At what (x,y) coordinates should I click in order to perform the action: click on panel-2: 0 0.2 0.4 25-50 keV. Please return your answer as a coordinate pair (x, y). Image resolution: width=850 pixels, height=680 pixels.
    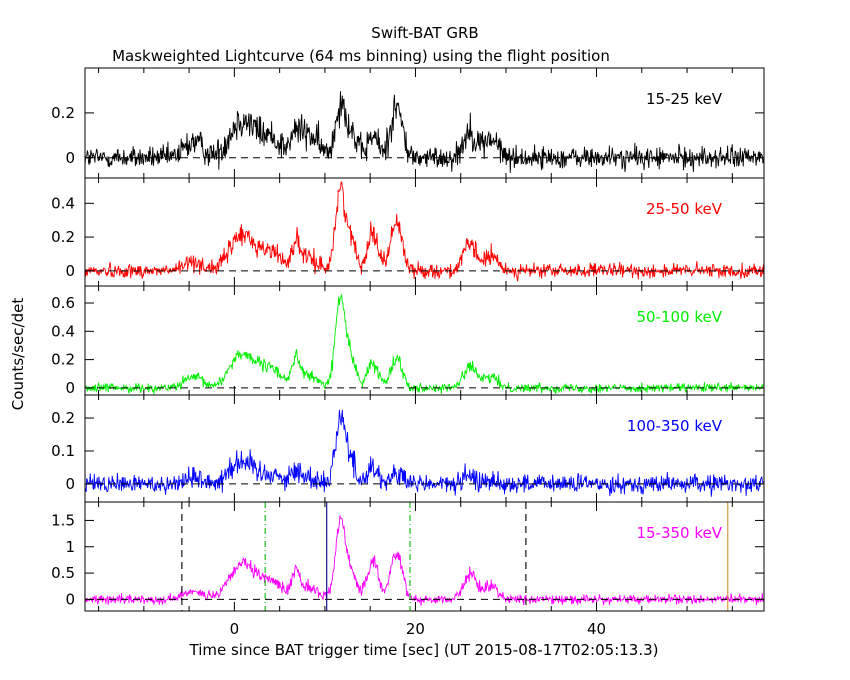
    Looking at the image, I should click on (408, 232).